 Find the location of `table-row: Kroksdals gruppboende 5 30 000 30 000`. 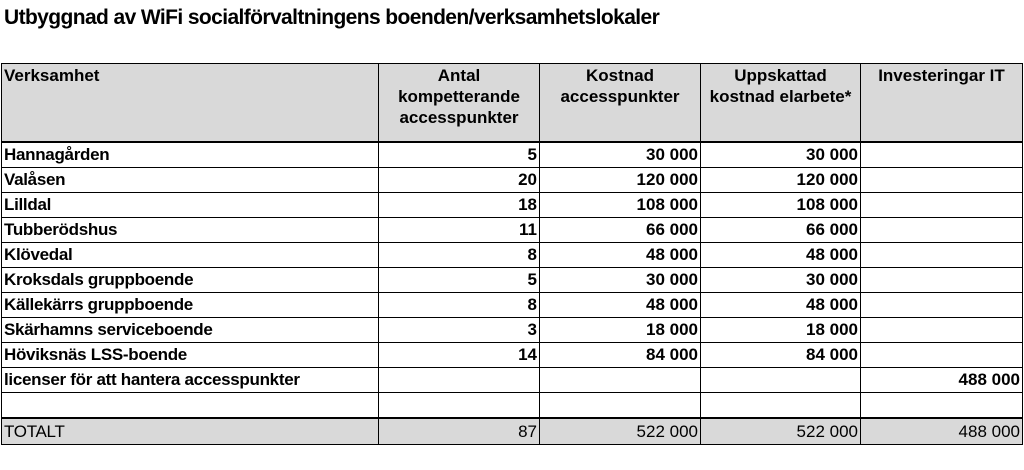

table-row: Kroksdals gruppboende 5 30 000 30 000 is located at coordinates (512, 280).